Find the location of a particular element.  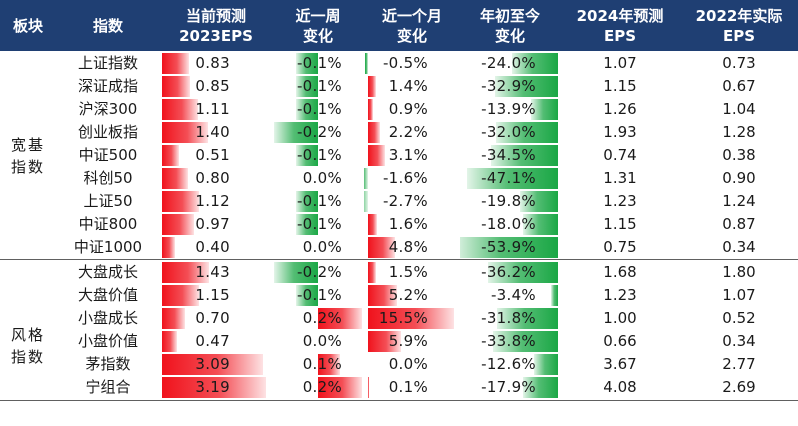

eps2023-value: 0.47 is located at coordinates (212, 341).